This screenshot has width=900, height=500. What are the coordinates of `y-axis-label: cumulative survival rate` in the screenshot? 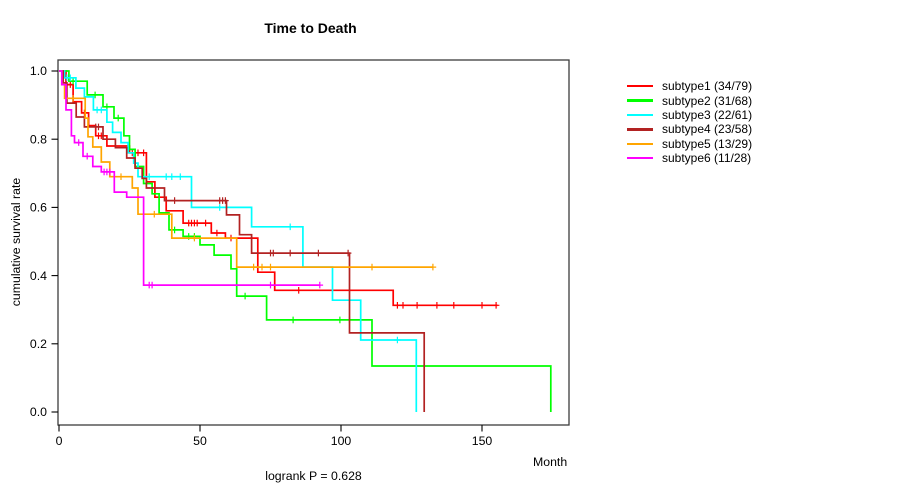 It's located at (16, 242).